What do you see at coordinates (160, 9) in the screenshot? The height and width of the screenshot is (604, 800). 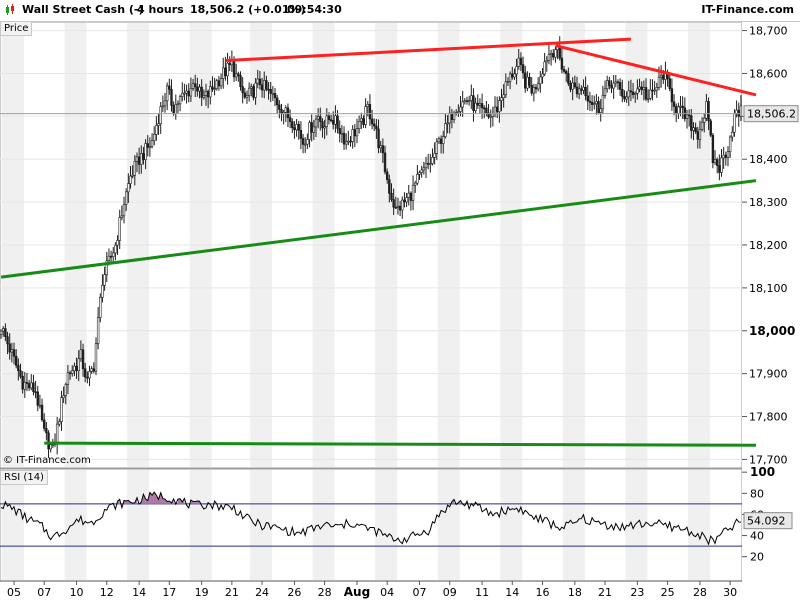 I see `timeframe-label: 4 hours` at bounding box center [160, 9].